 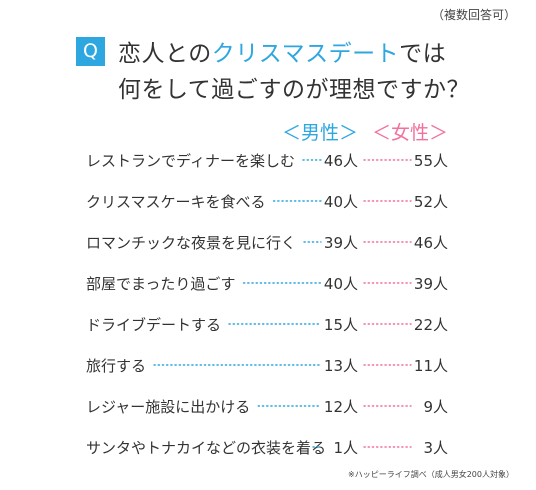 I want to click on category-label: ドライブデートする, so click(x=153, y=325).